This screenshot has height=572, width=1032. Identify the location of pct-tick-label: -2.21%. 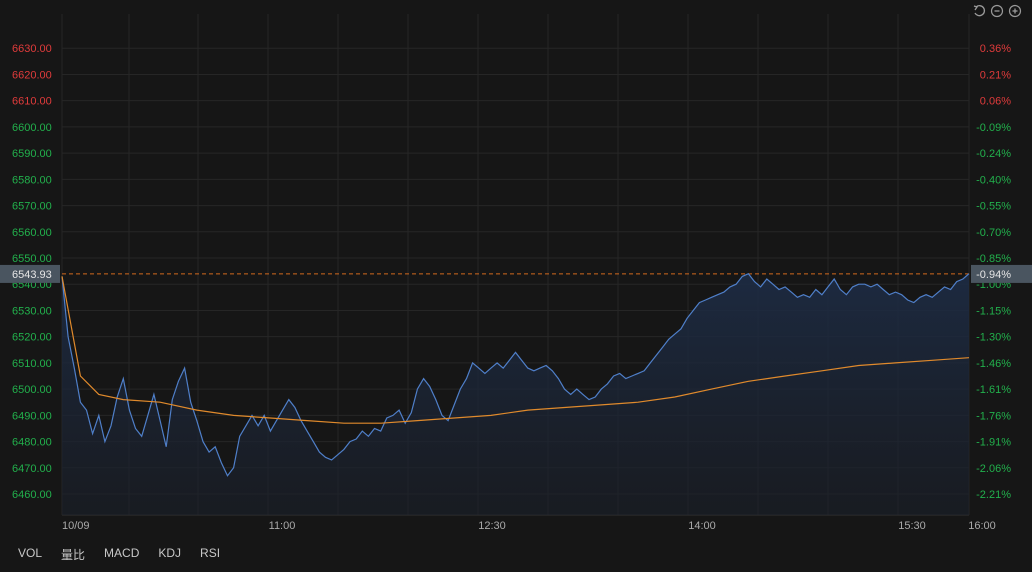
(993, 495).